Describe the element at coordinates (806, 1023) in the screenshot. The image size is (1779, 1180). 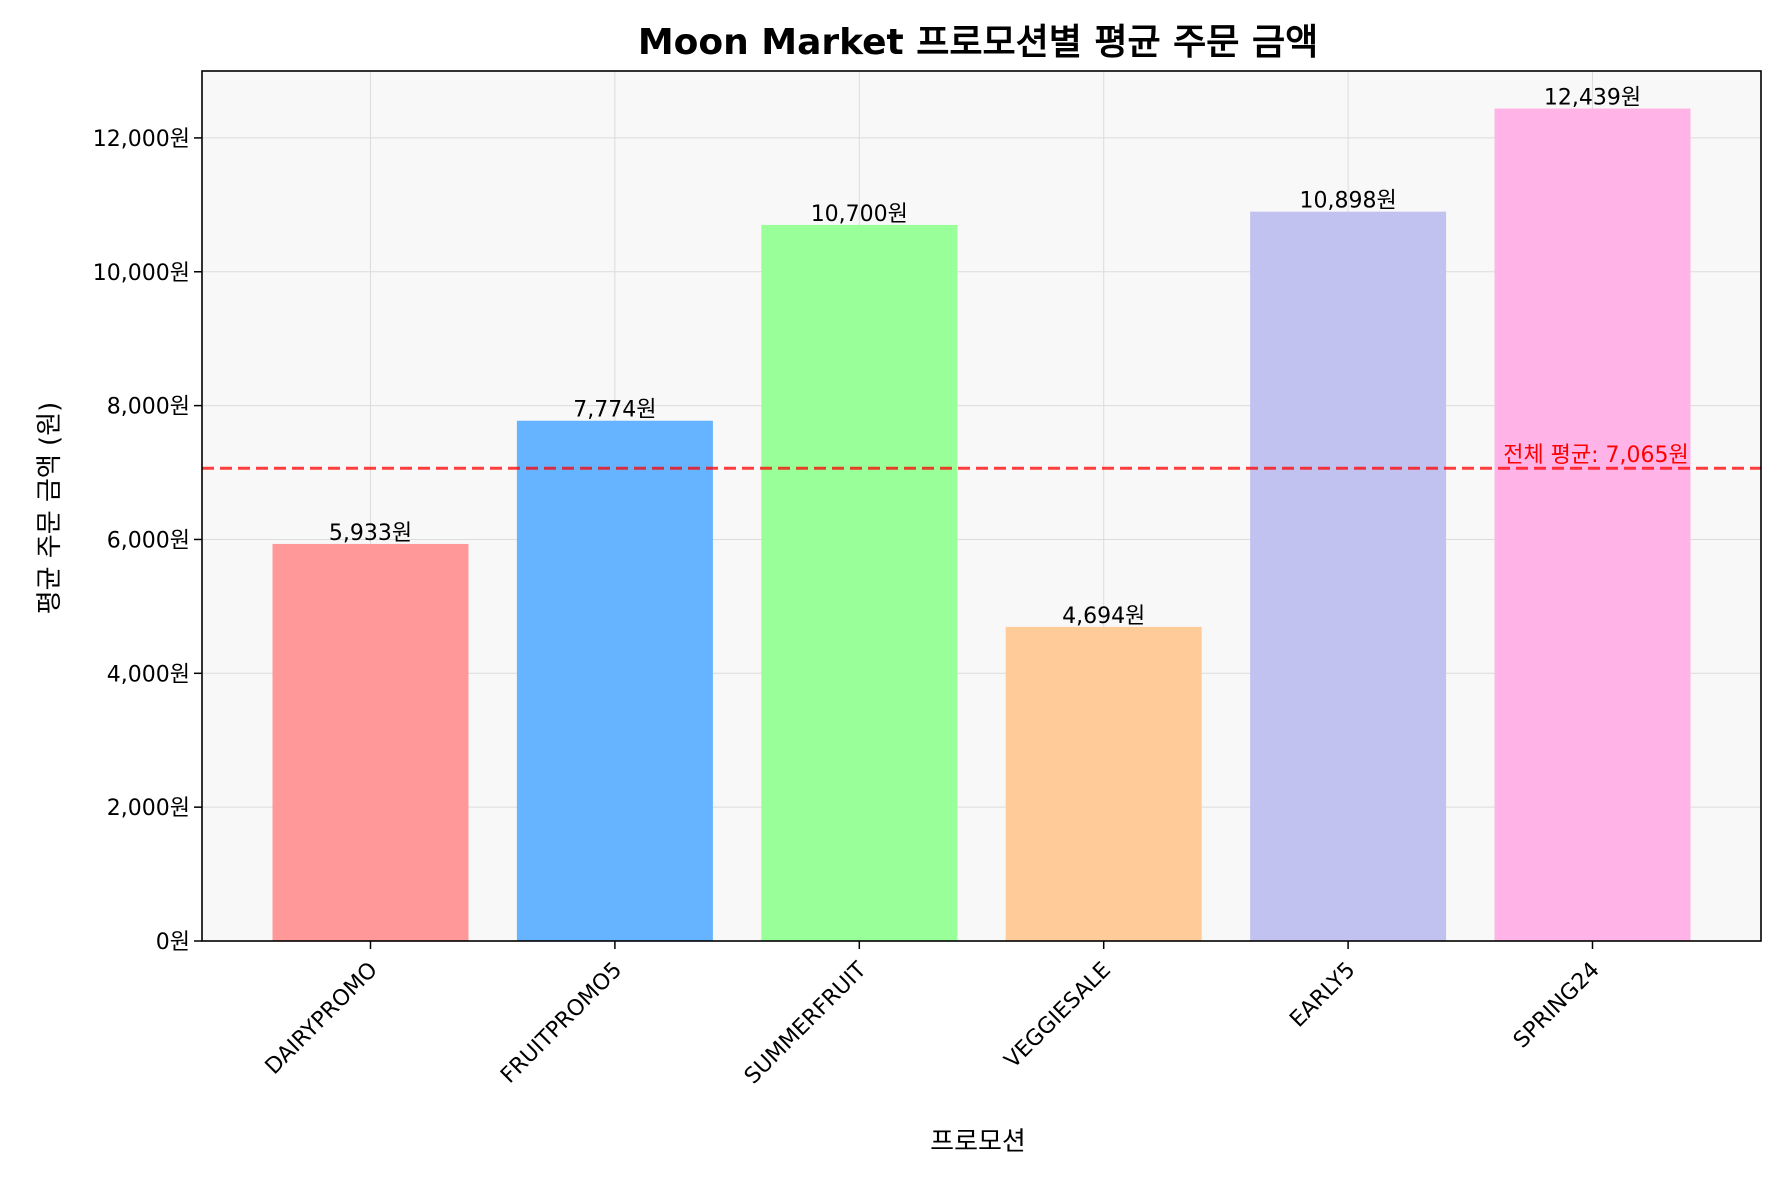
I see `x-tick-label: SUMMERFRUIT` at that location.